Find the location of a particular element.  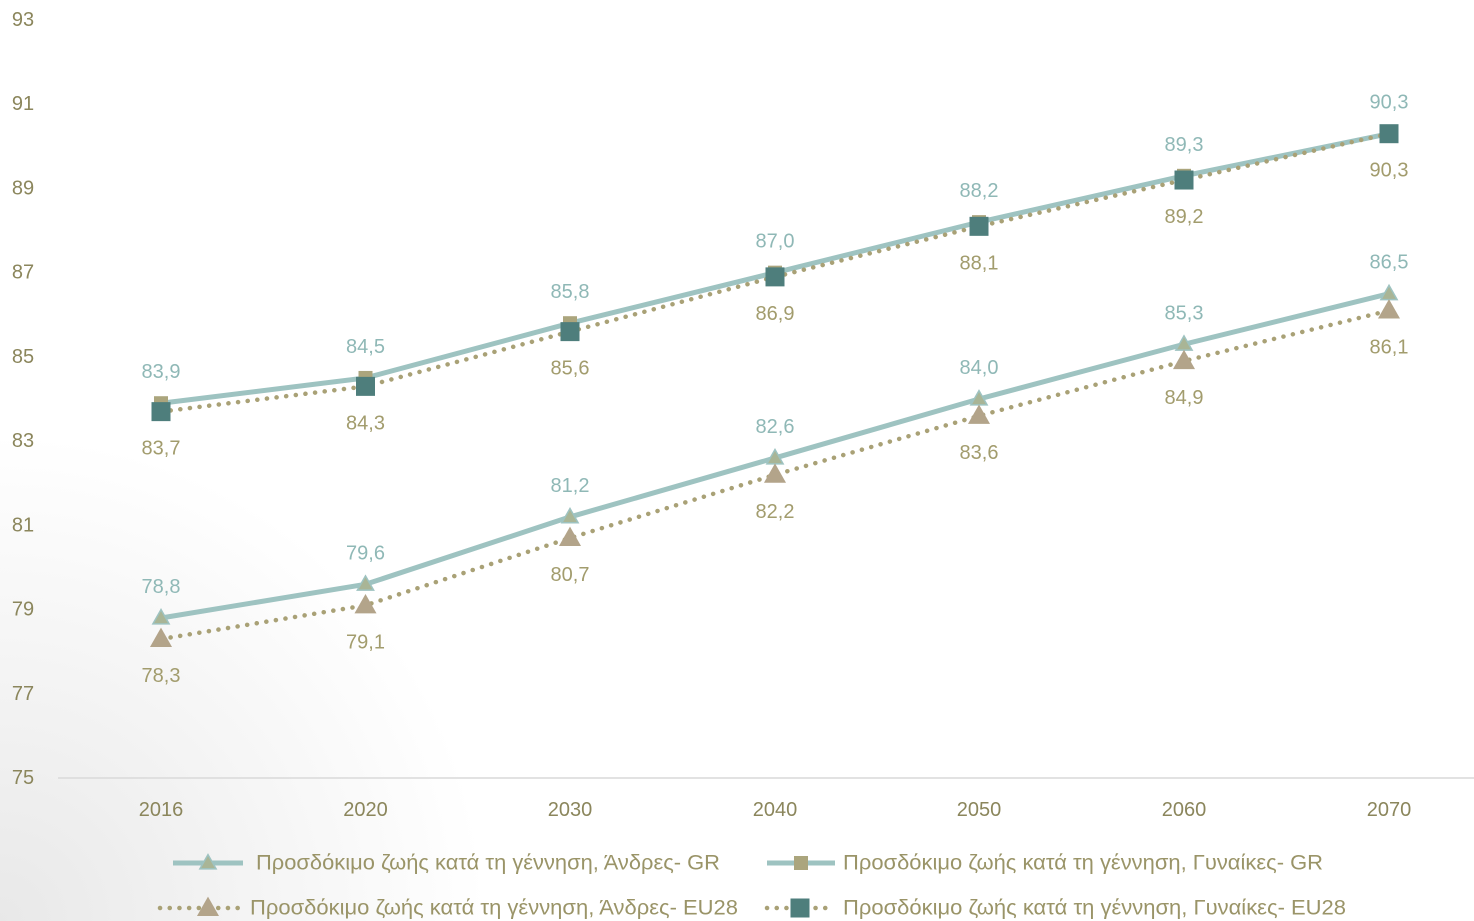

x-tick-label: 2050 is located at coordinates (979, 810).